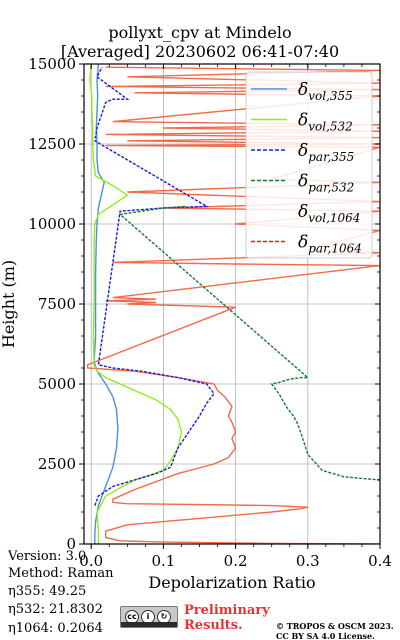  Describe the element at coordinates (213, 625) in the screenshot. I see `results-label: Results.` at that location.